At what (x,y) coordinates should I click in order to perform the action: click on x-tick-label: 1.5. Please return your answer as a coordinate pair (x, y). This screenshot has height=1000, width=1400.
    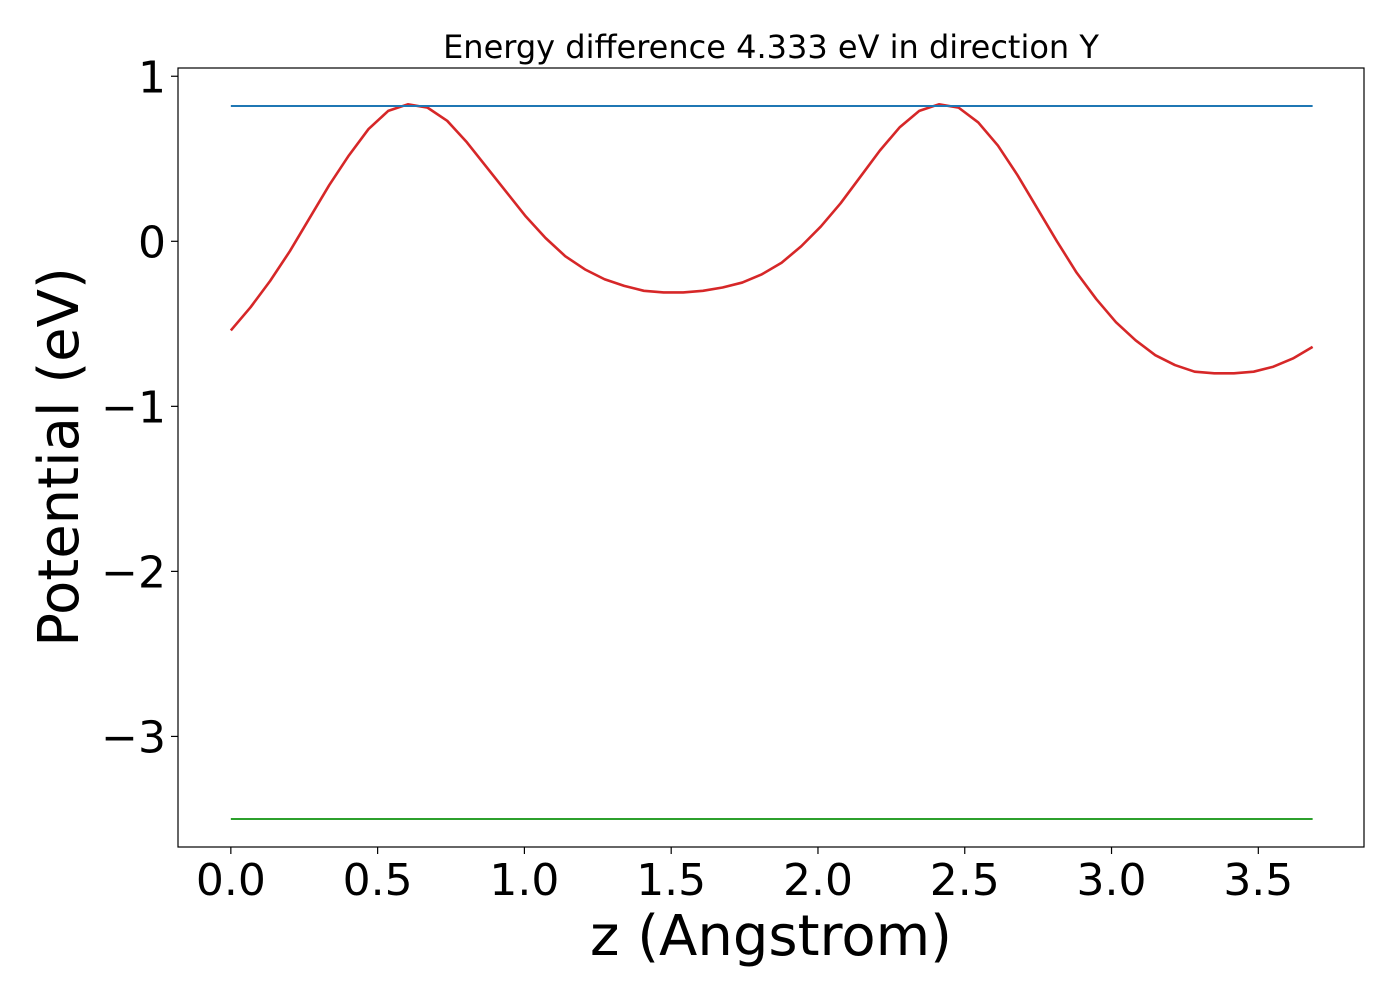
    Looking at the image, I should click on (671, 880).